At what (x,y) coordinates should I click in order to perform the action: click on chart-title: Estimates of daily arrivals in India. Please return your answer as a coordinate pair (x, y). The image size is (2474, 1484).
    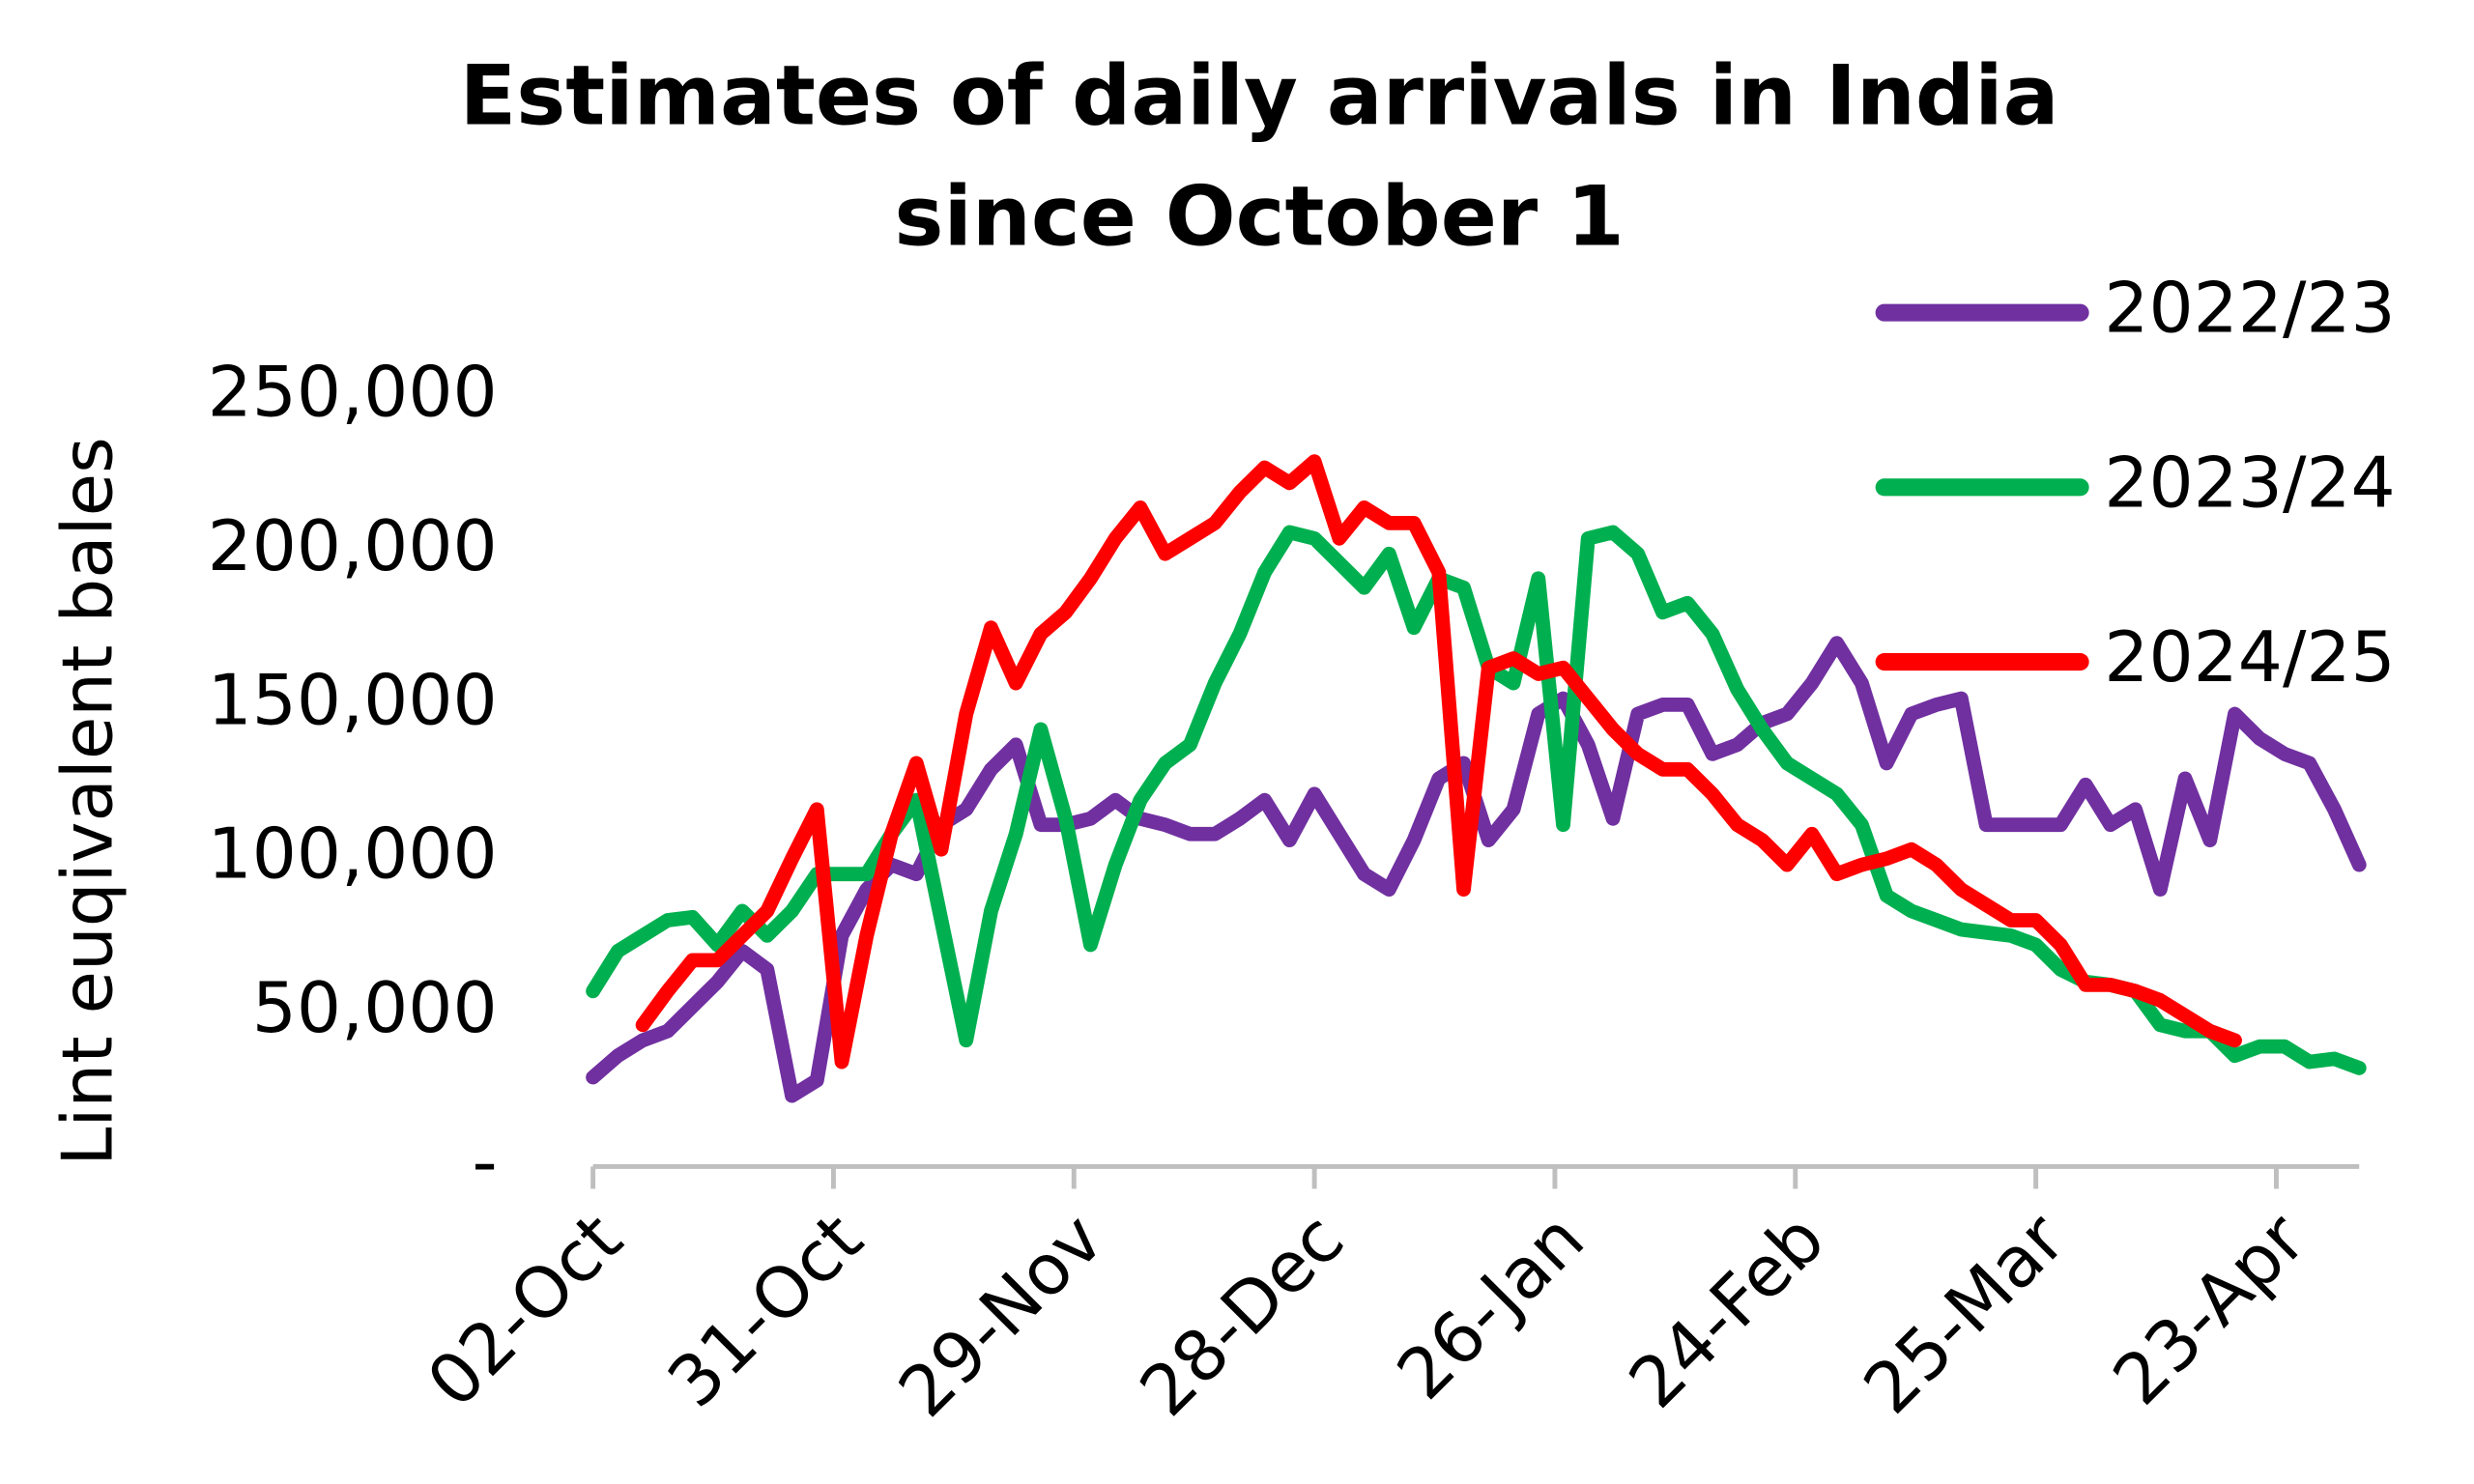
    Looking at the image, I should click on (1259, 97).